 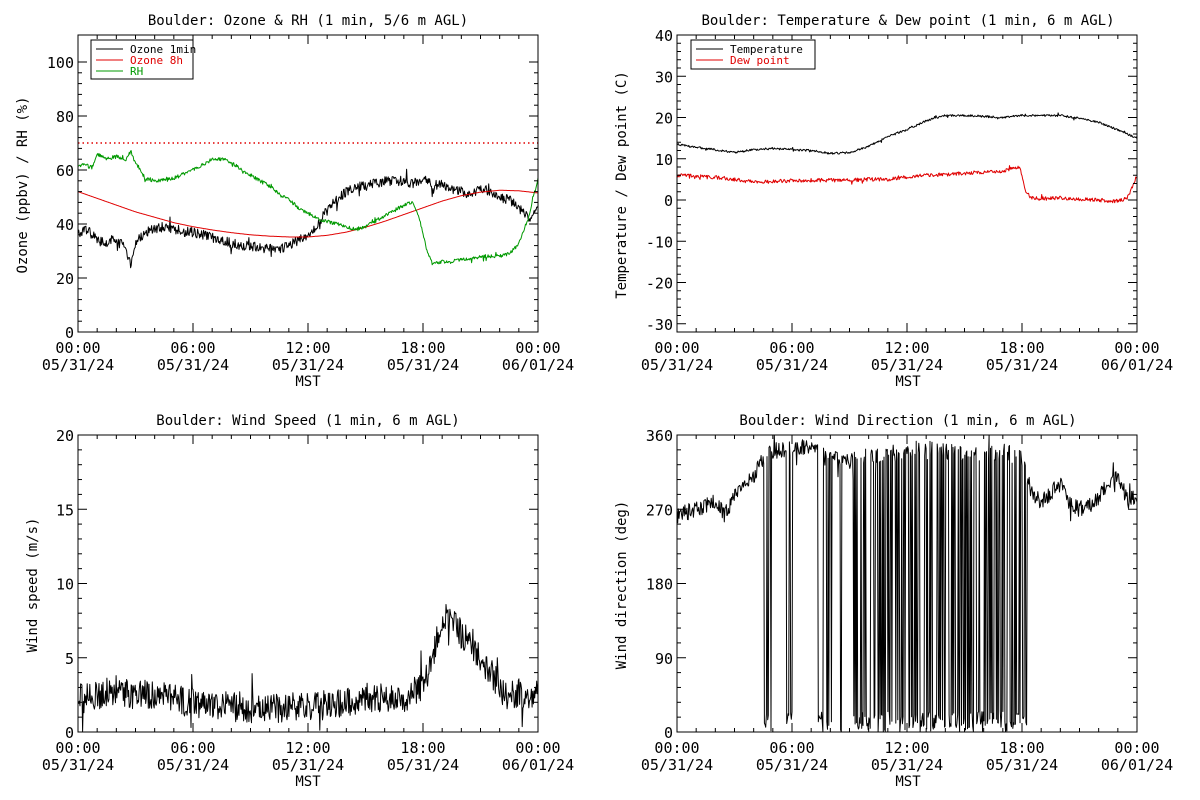 What do you see at coordinates (664, 36) in the screenshot?
I see `temp-dew-ytick-label: 40` at bounding box center [664, 36].